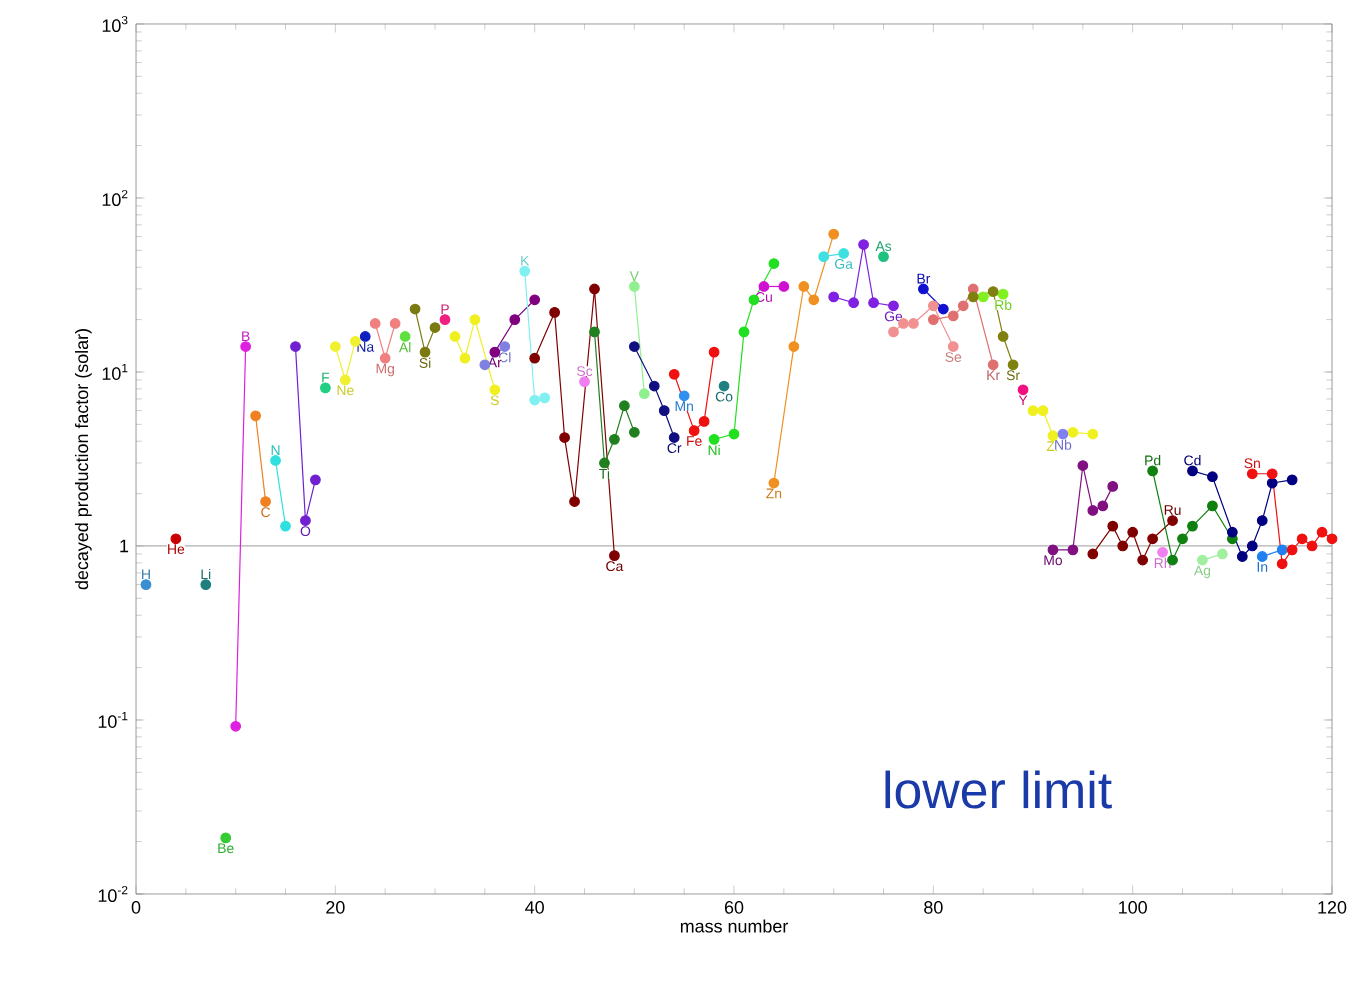  I want to click on y-tick-label: 10$^{-1}$, so click(113, 719).